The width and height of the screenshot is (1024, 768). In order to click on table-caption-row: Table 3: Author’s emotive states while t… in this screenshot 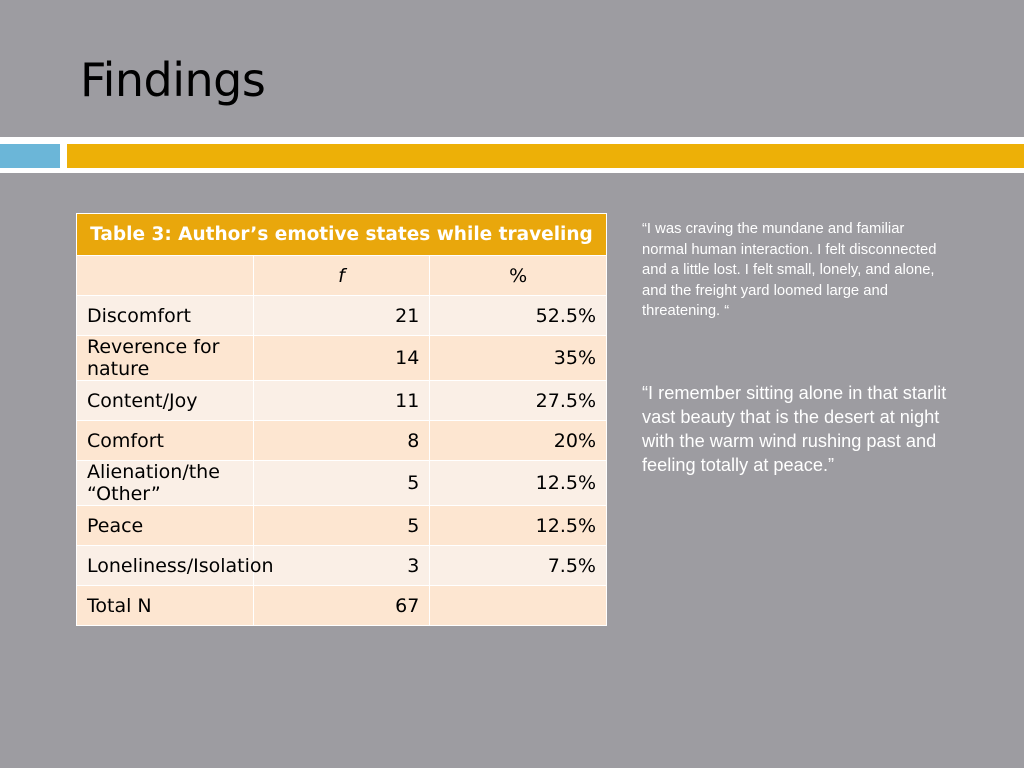, I will do `click(341, 234)`.